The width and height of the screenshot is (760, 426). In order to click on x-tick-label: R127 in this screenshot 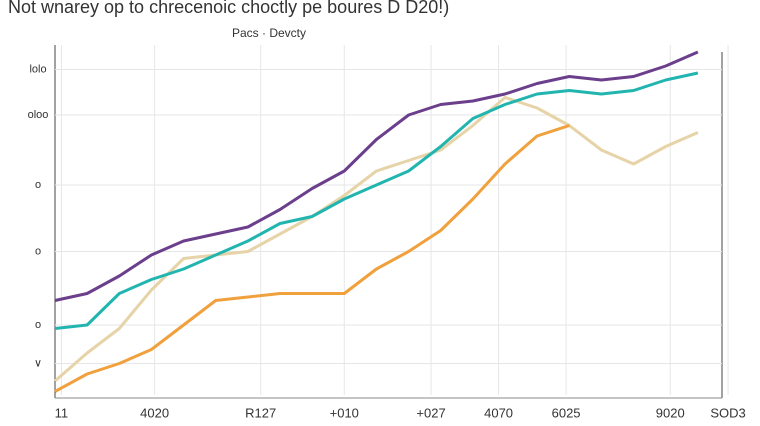, I will do `click(260, 412)`.